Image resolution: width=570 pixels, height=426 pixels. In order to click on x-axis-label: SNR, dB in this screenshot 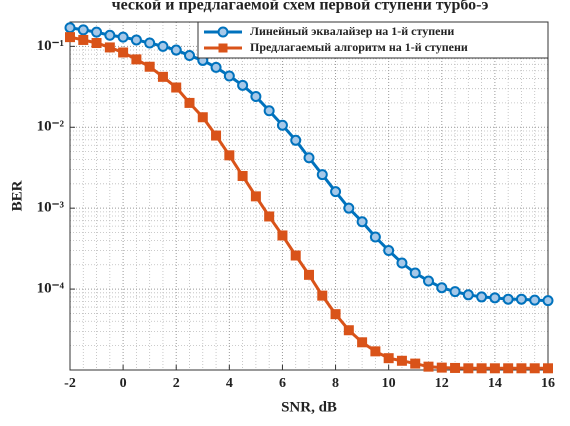, I will do `click(309, 407)`.